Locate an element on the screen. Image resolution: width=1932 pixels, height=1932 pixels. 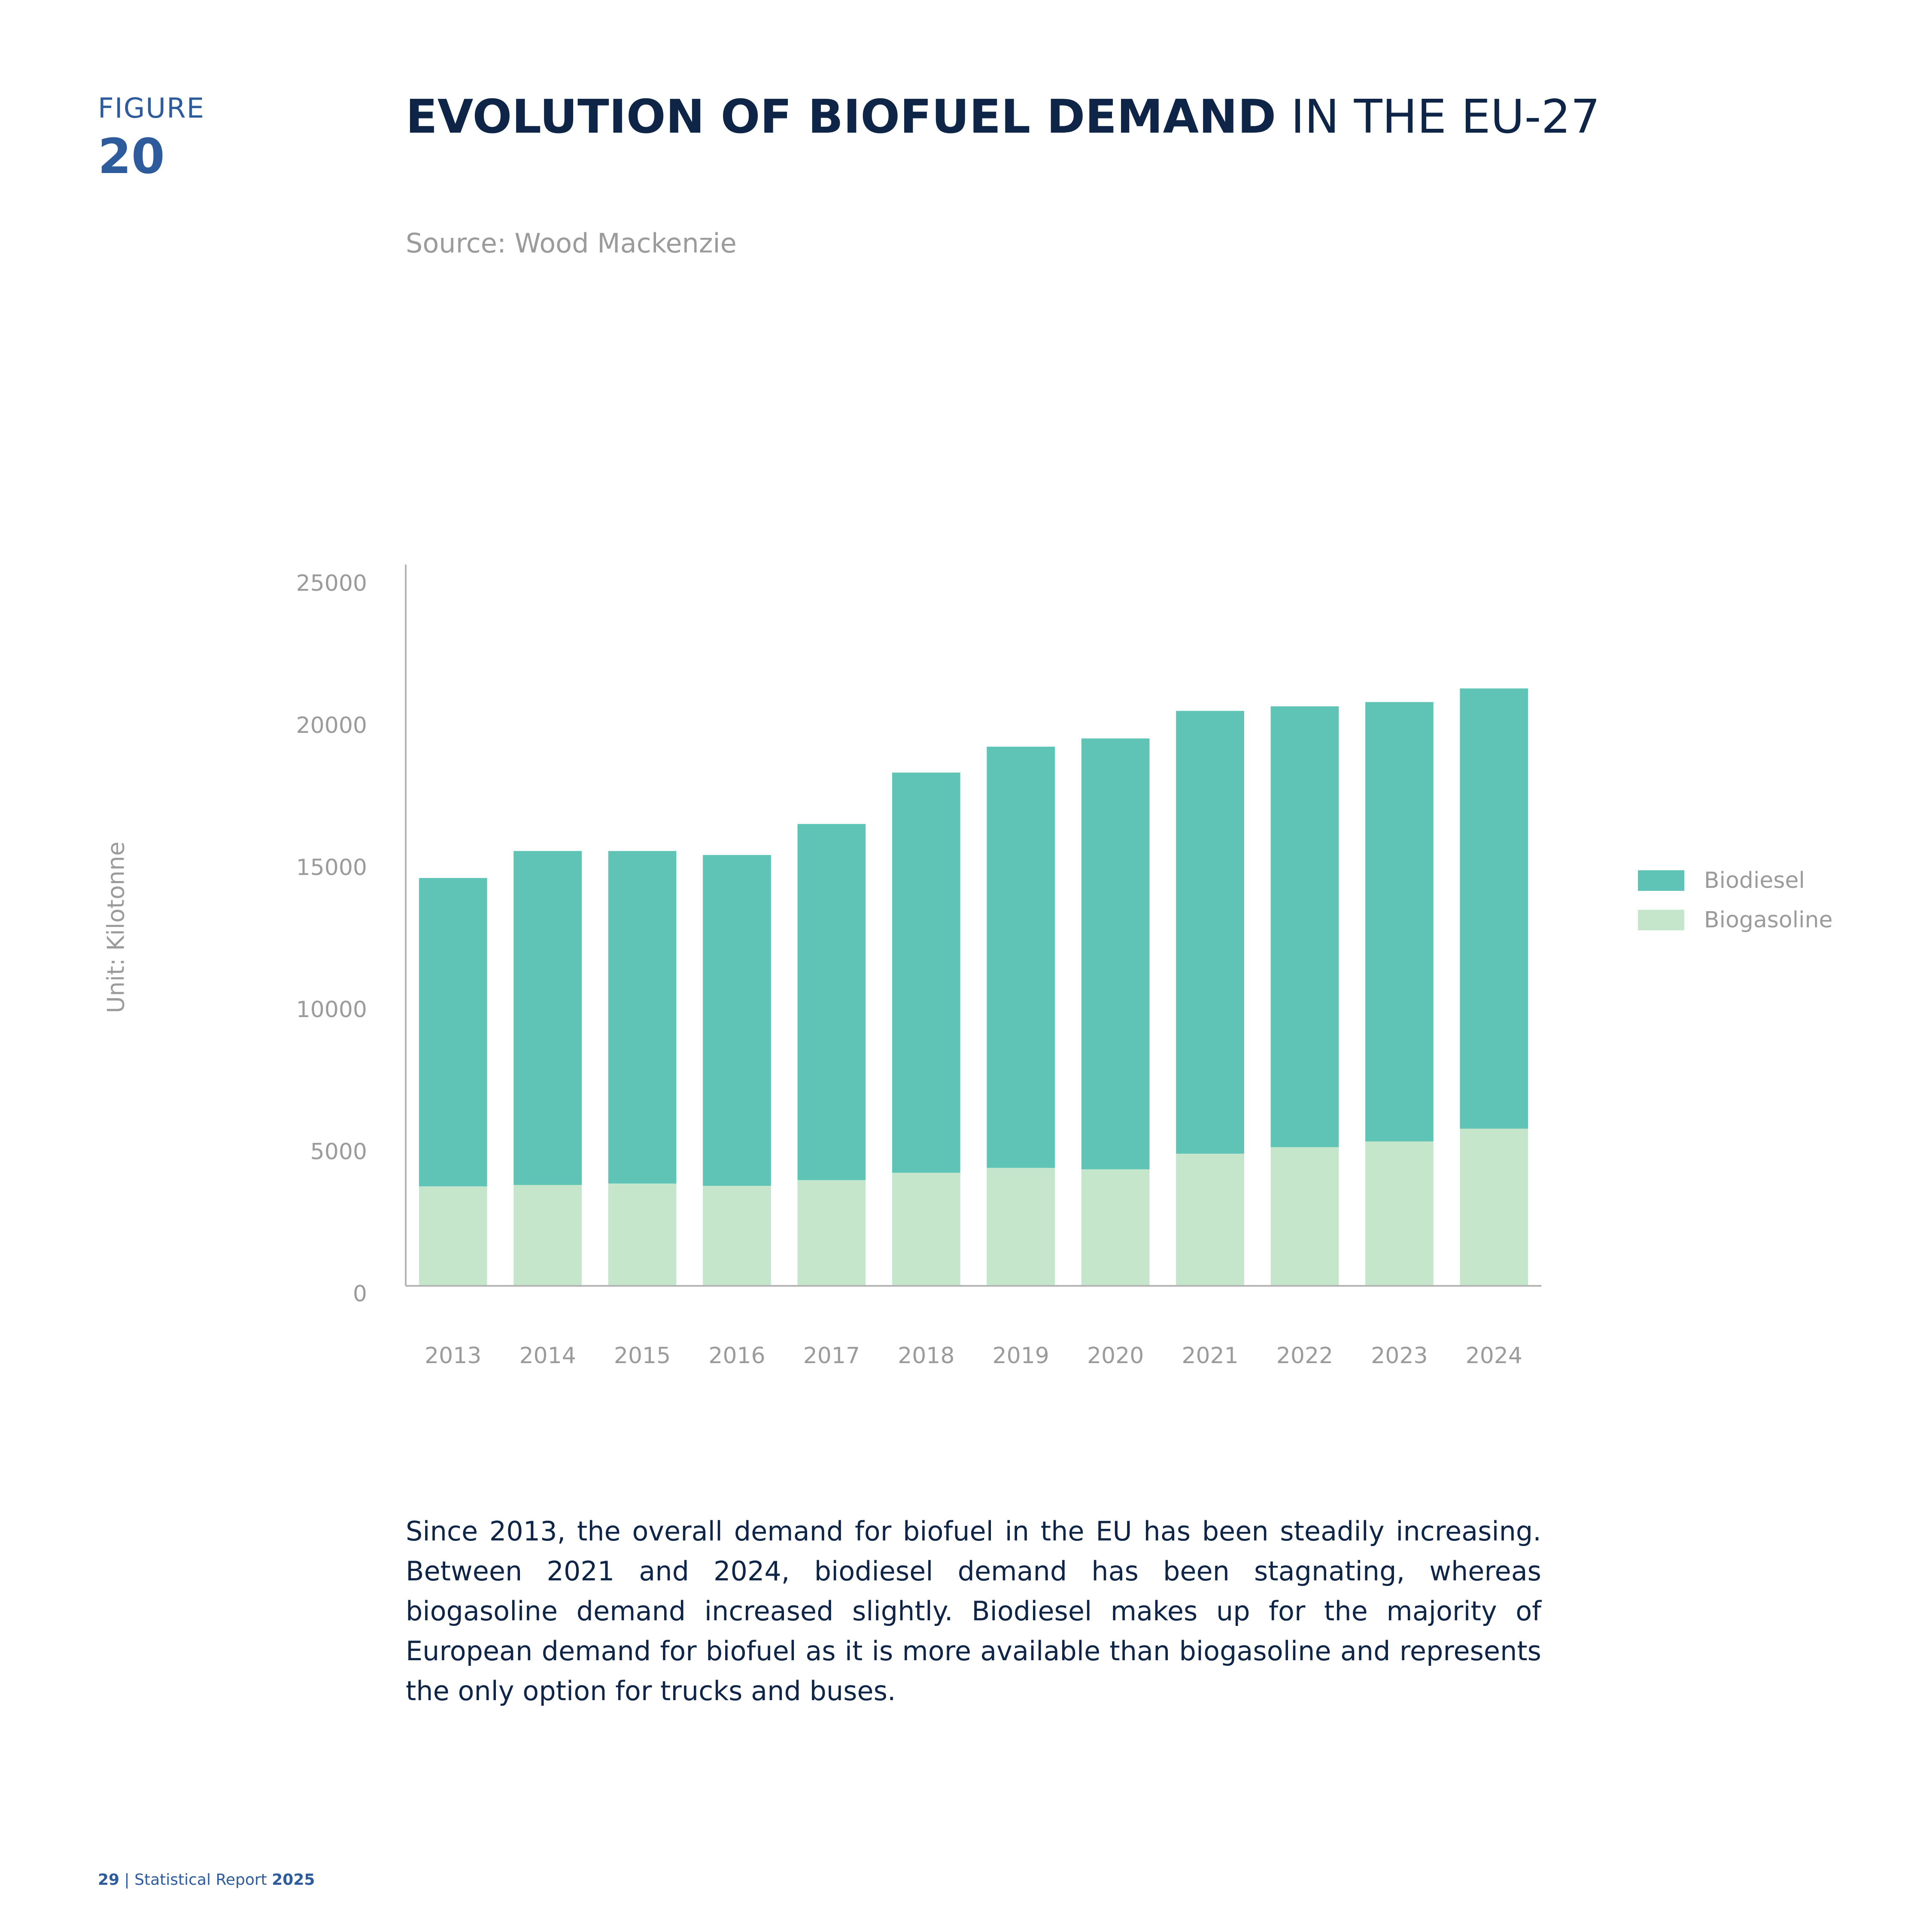
legend-label-biogasoline: Biogasoline is located at coordinates (1769, 920).